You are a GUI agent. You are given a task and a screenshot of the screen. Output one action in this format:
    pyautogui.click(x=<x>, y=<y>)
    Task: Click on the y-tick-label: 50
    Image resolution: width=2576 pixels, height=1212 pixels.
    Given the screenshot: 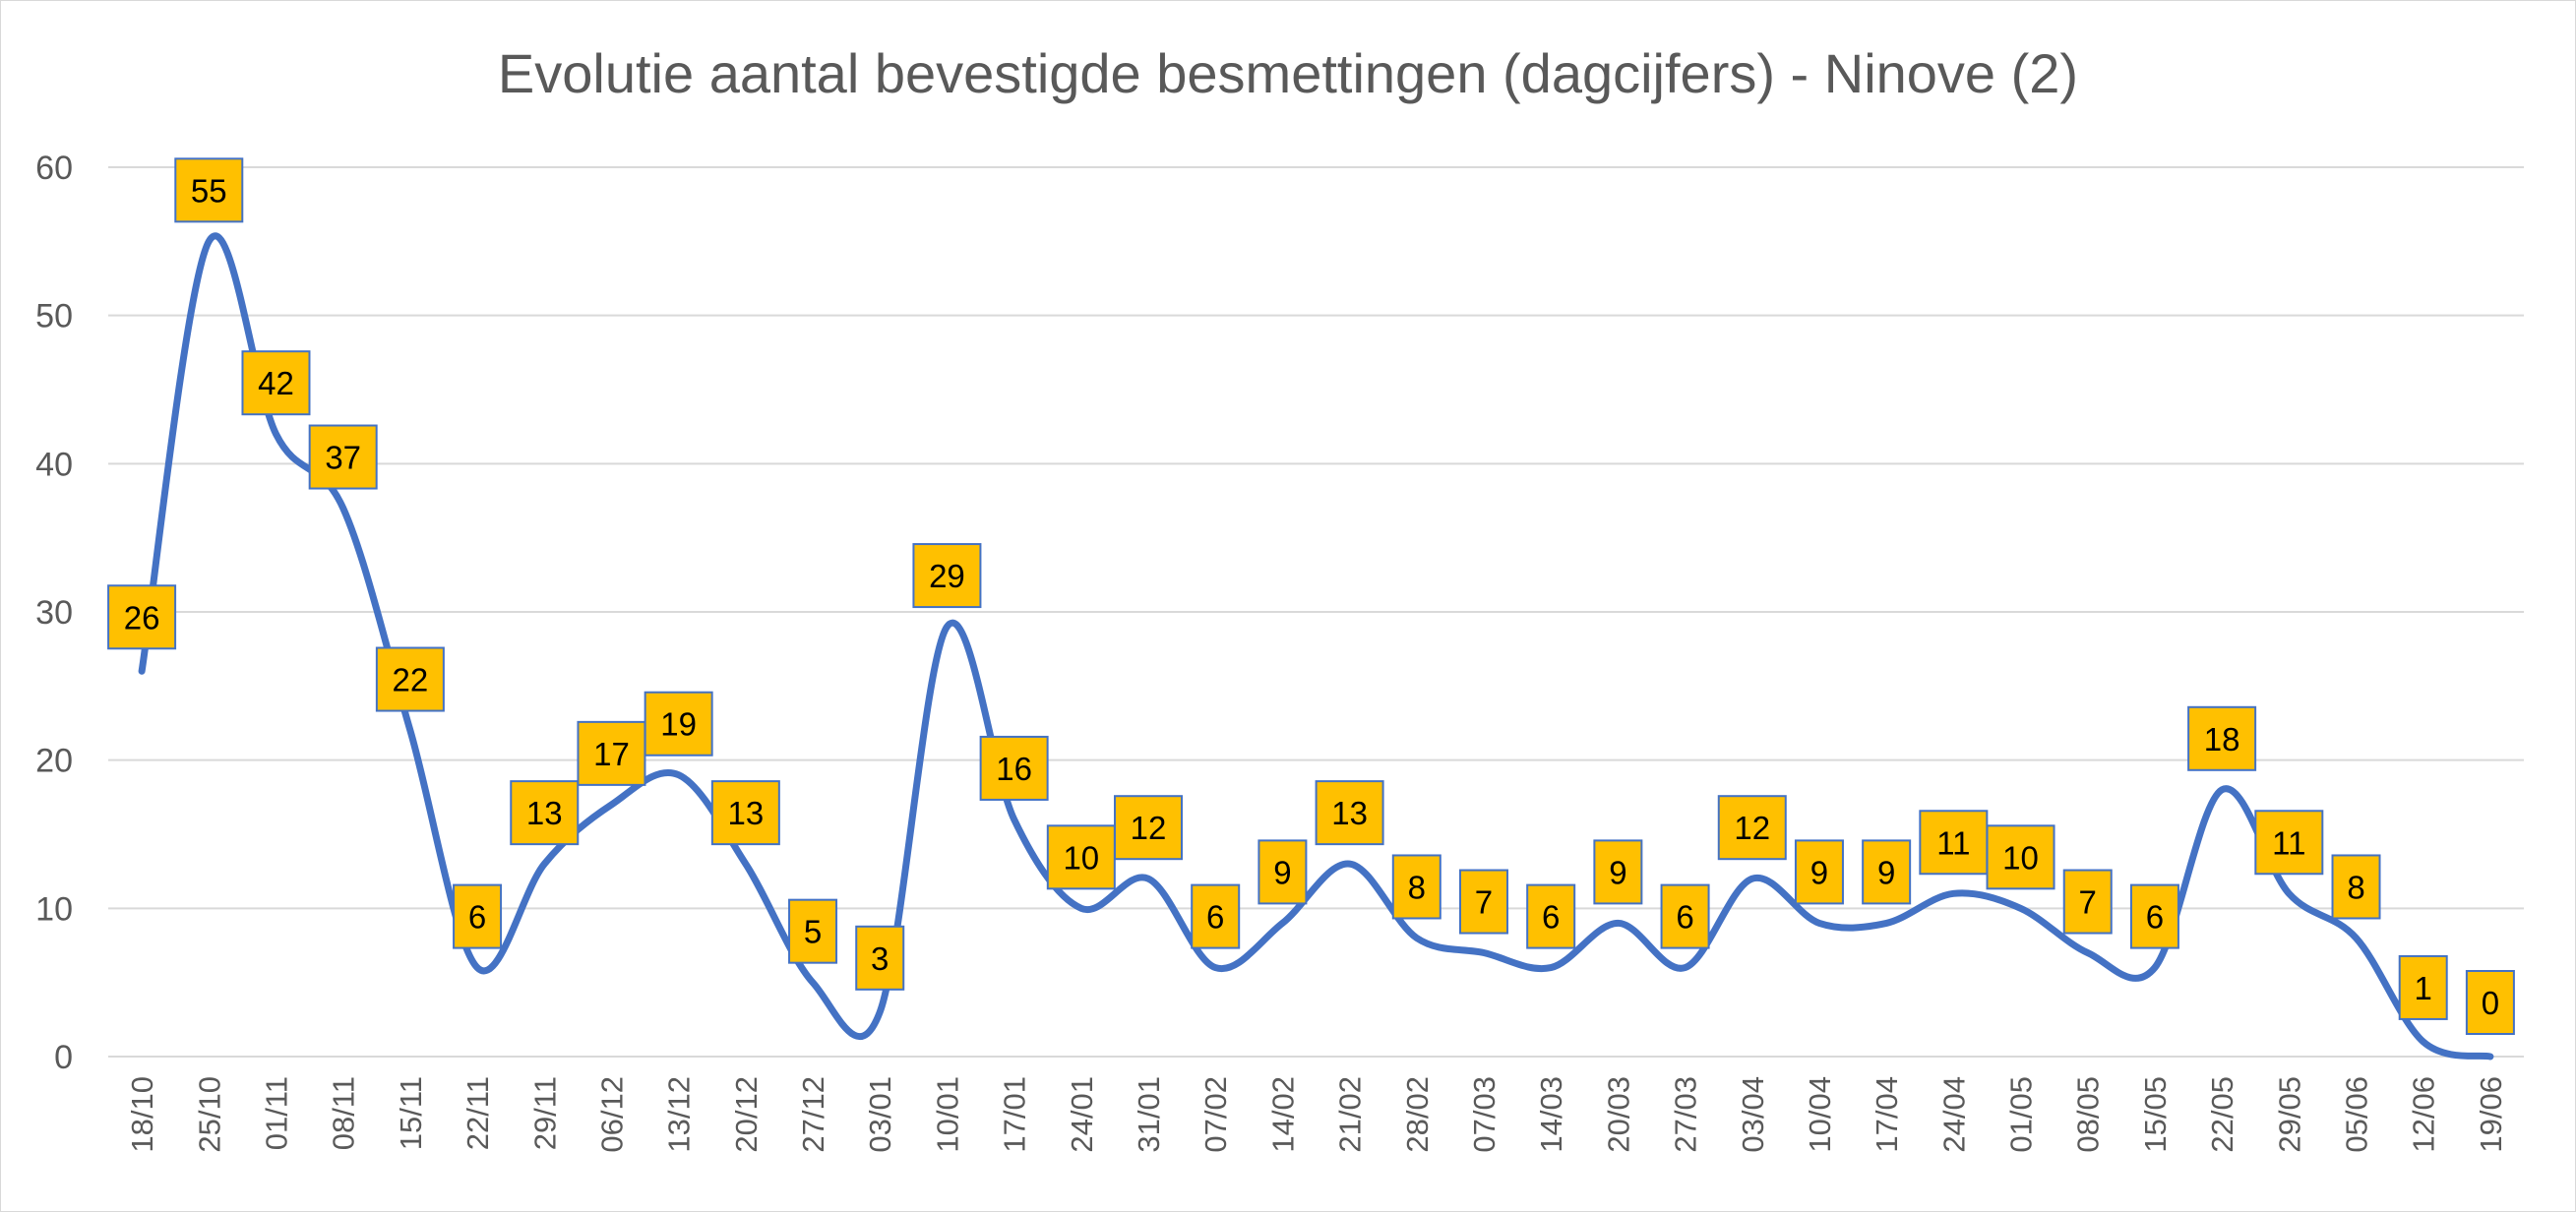 What is the action you would take?
    pyautogui.click(x=54, y=316)
    